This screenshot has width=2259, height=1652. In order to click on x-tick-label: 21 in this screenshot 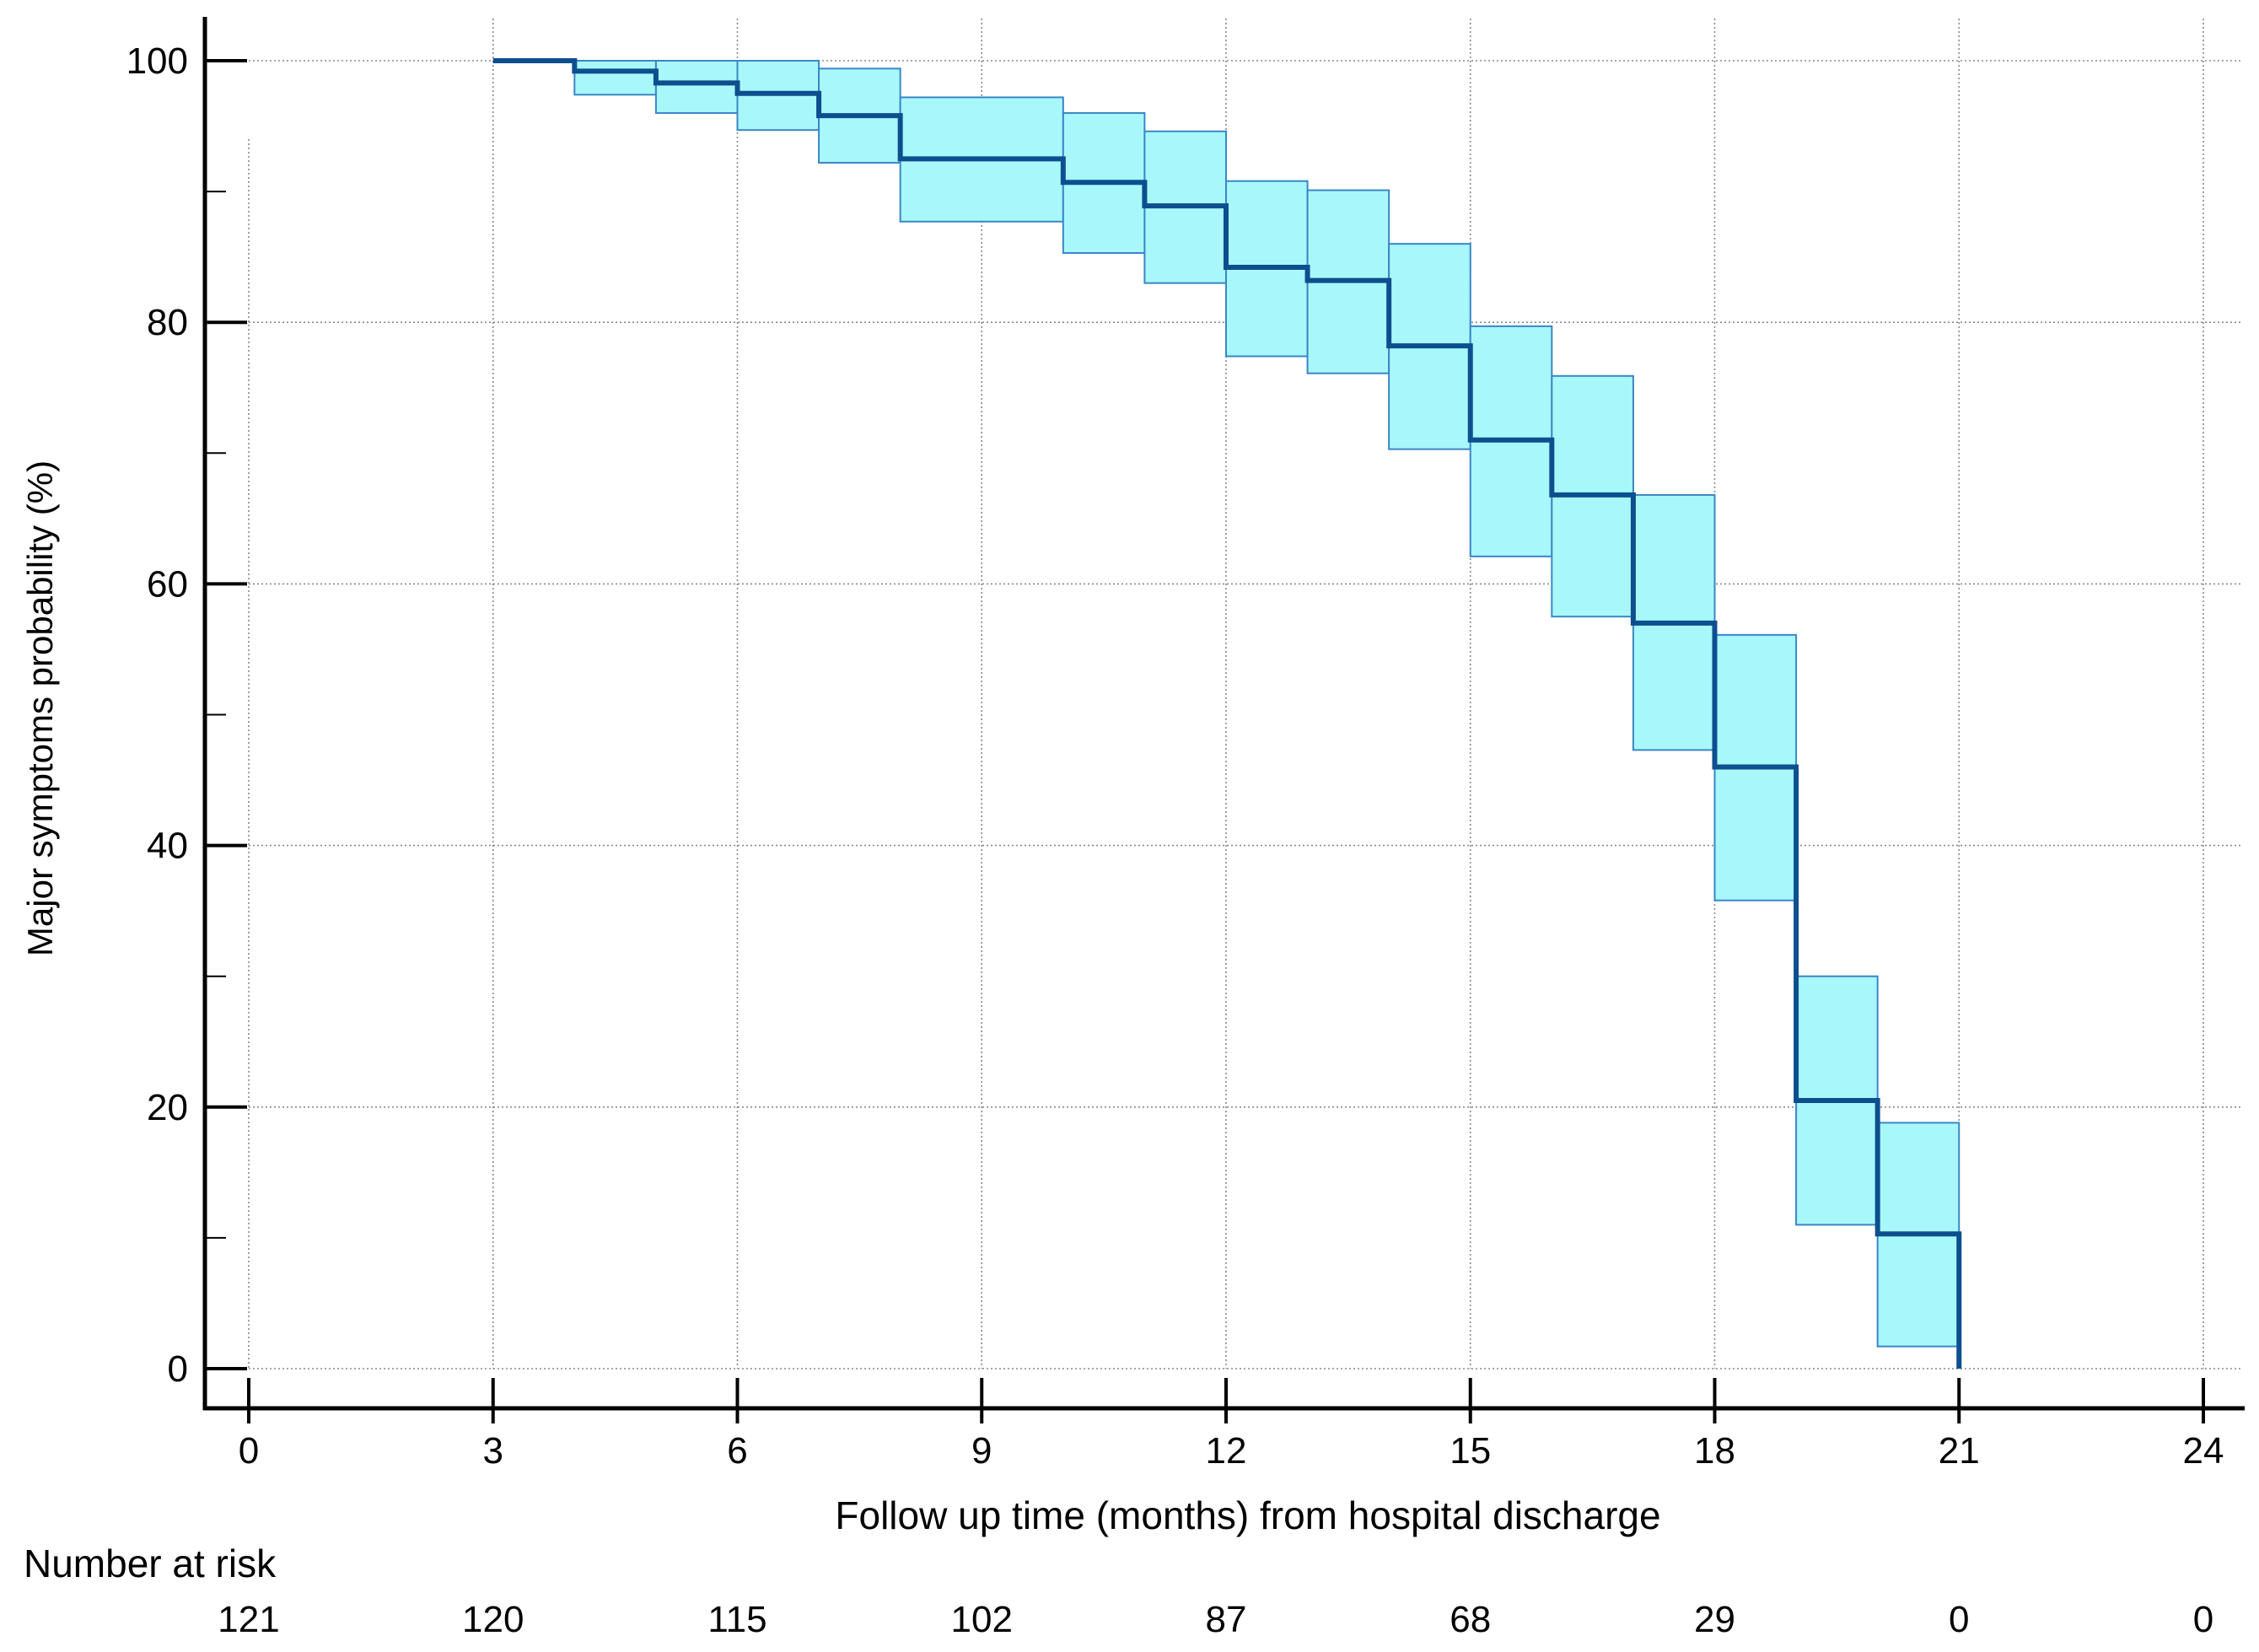, I will do `click(1959, 1451)`.